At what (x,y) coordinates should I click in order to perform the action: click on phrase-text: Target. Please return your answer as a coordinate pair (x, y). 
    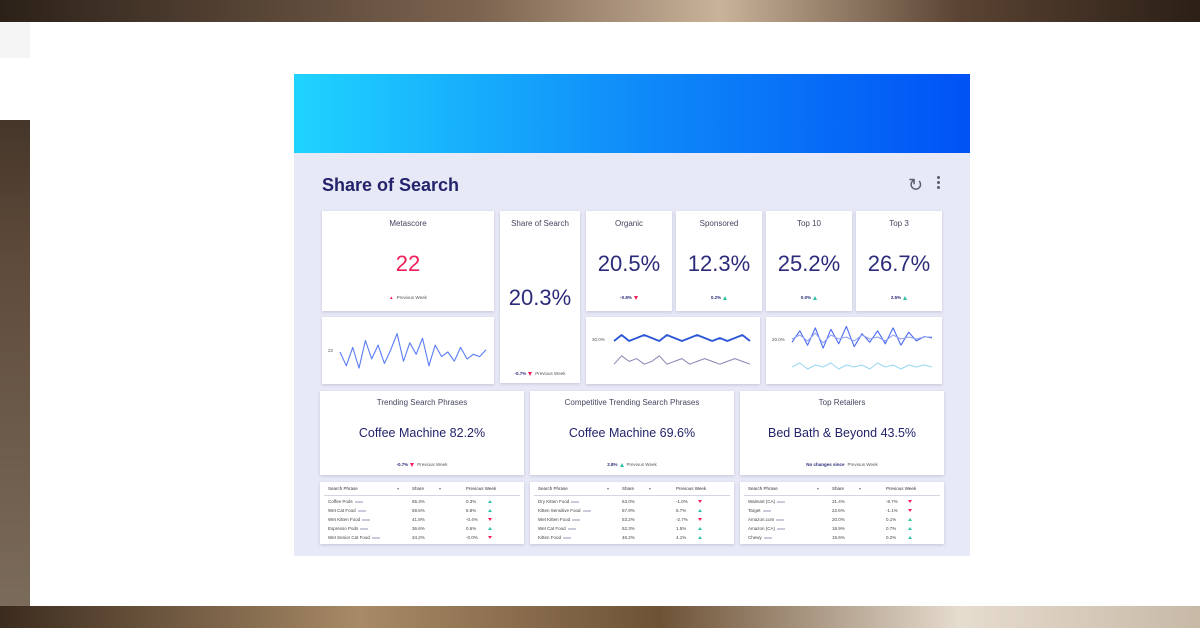
    Looking at the image, I should click on (754, 510).